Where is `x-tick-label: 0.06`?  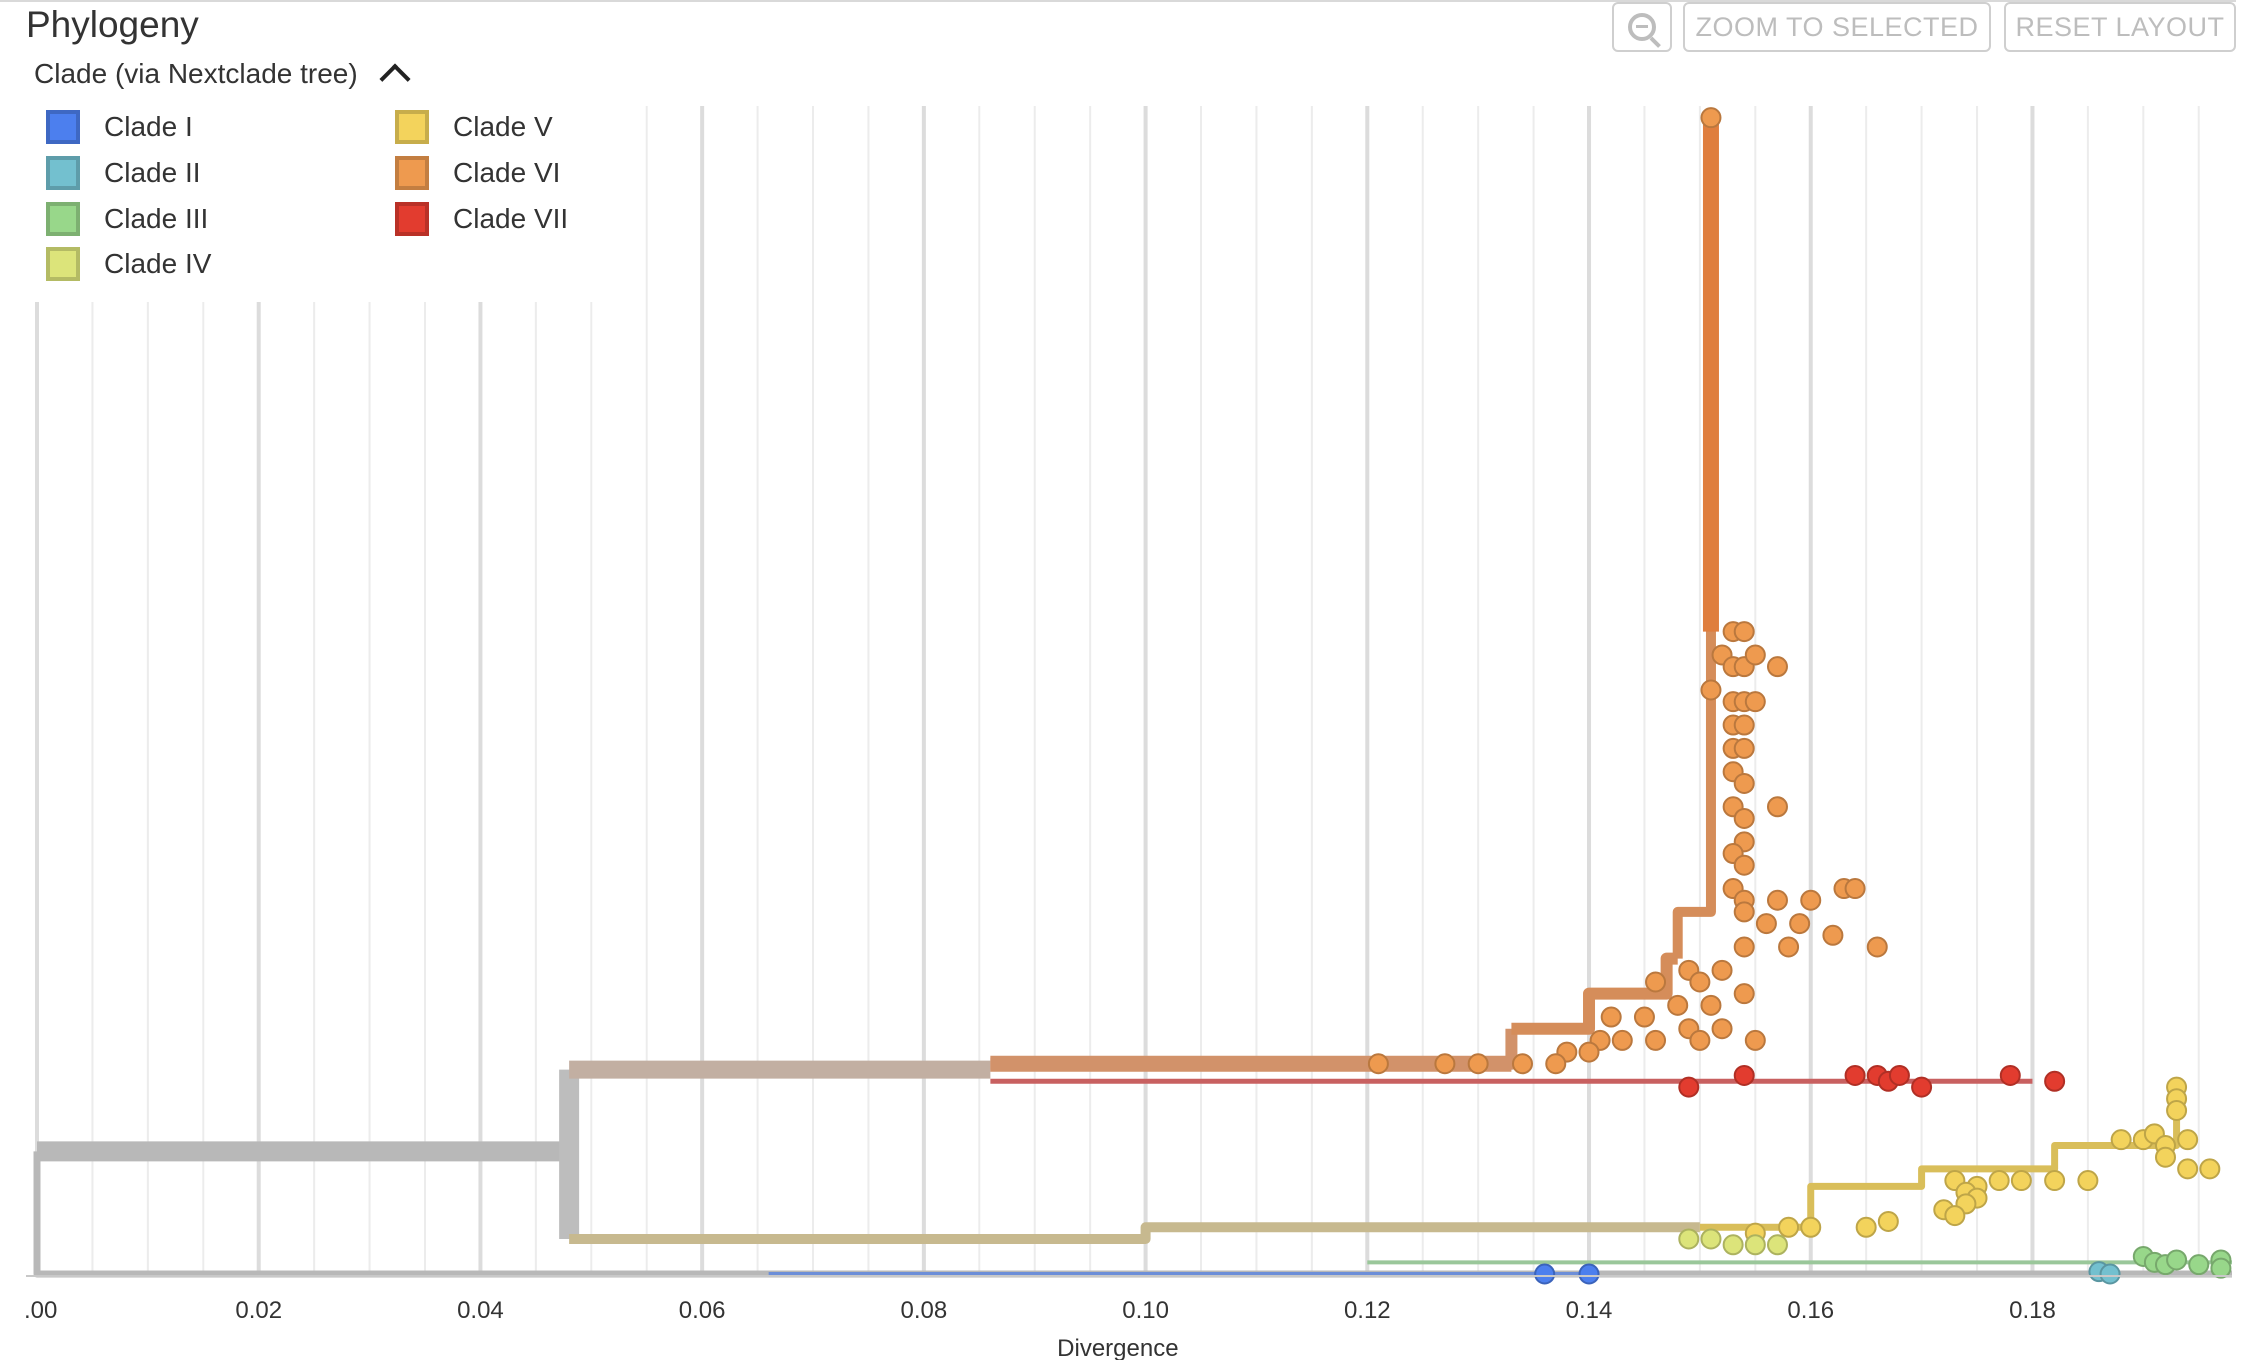
x-tick-label: 0.06 is located at coordinates (702, 1310).